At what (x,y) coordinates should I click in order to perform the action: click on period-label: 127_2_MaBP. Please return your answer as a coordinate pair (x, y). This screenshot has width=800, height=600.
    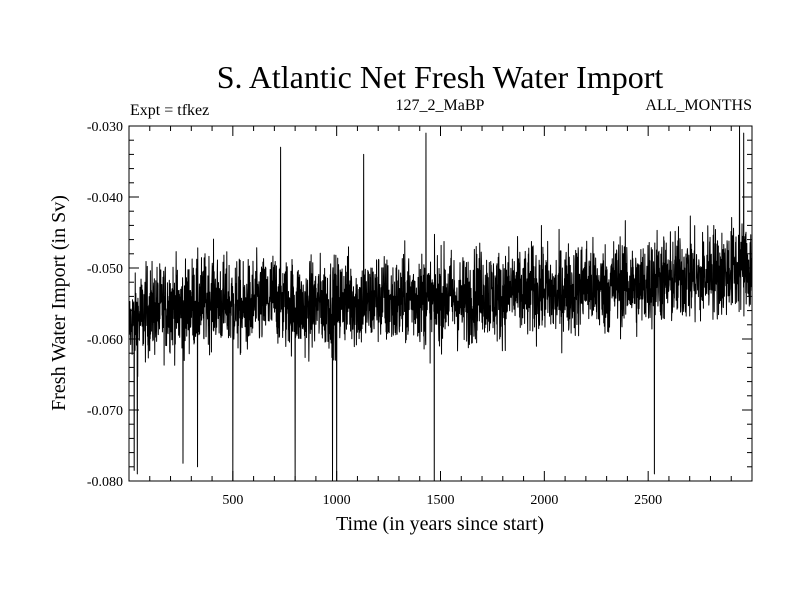
    Looking at the image, I should click on (440, 105).